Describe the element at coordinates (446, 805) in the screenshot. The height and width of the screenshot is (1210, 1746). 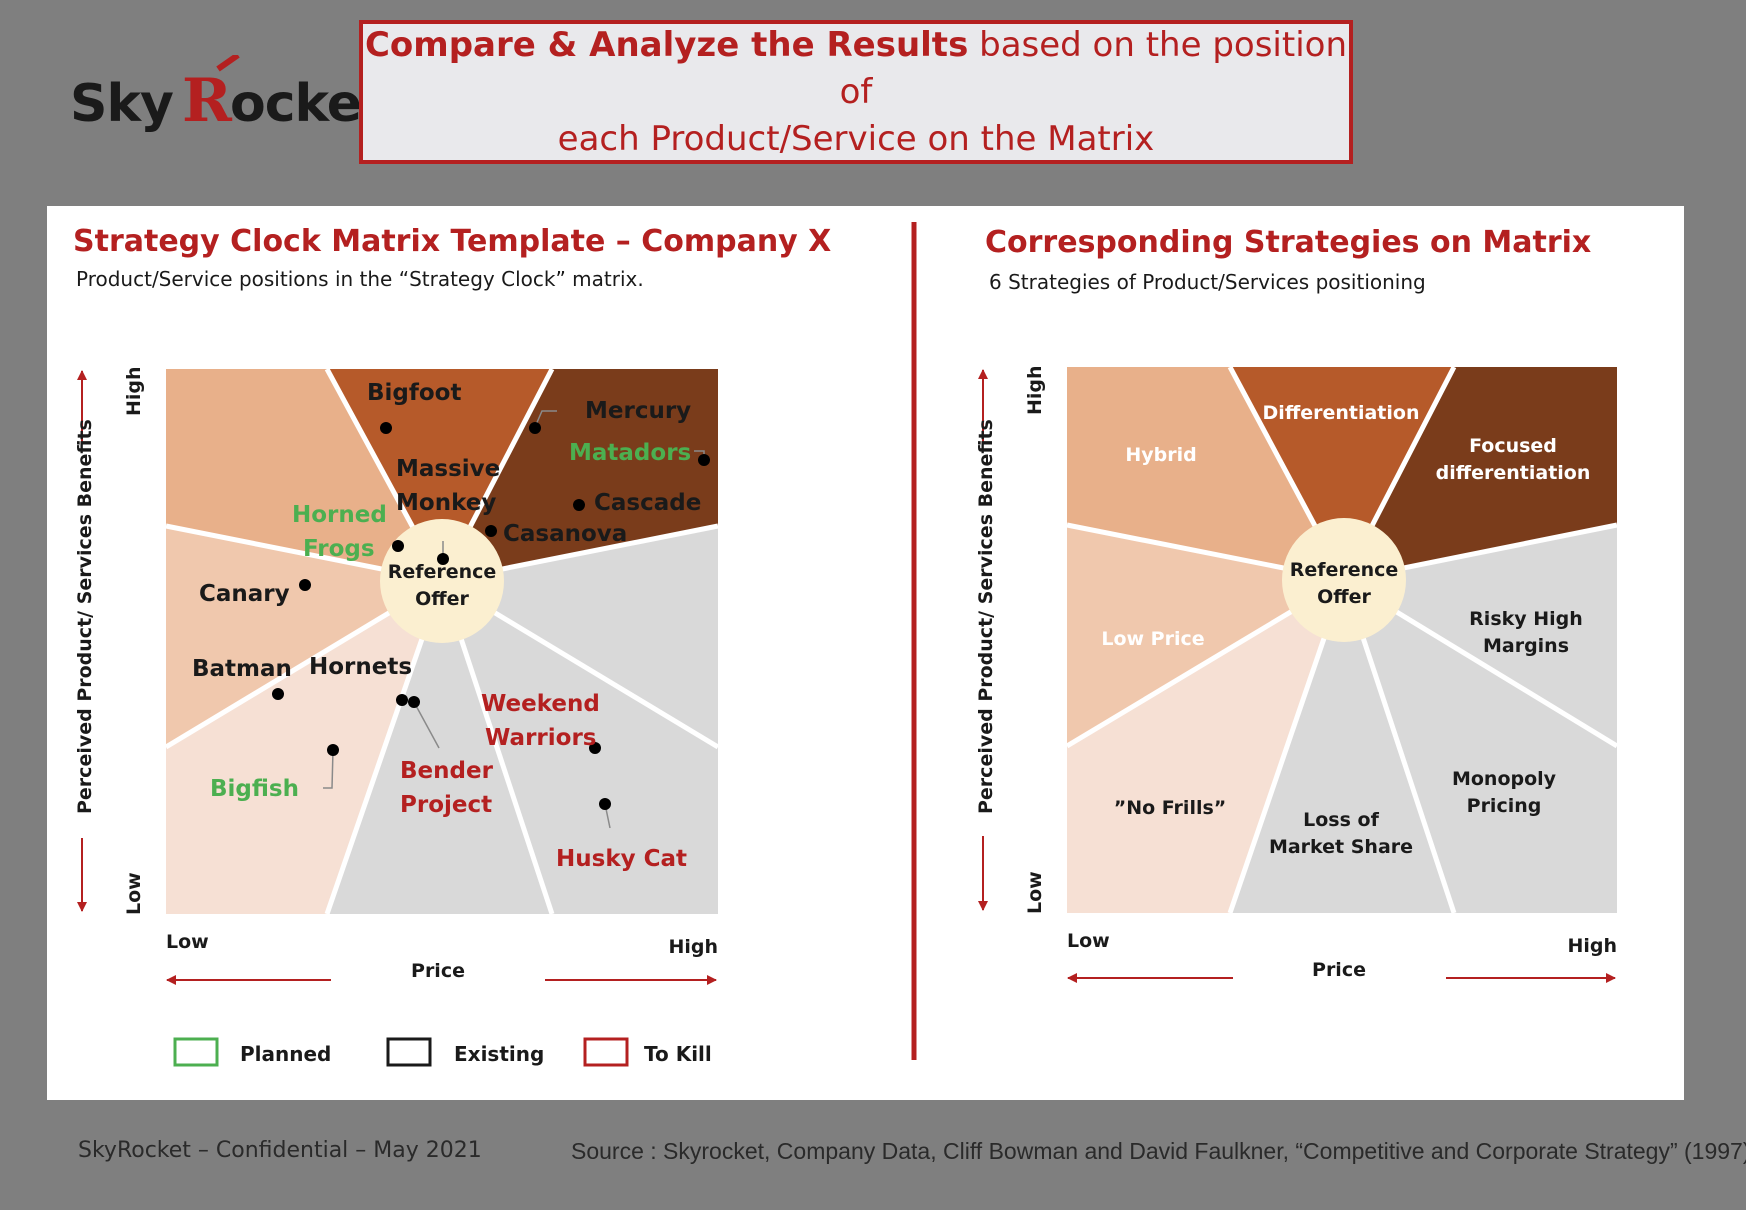
I see `label-project: Project` at that location.